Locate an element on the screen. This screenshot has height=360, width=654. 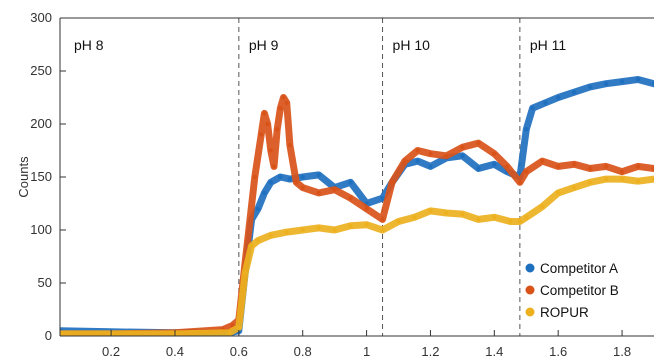
x-tick-label: 0.6 is located at coordinates (239, 351).